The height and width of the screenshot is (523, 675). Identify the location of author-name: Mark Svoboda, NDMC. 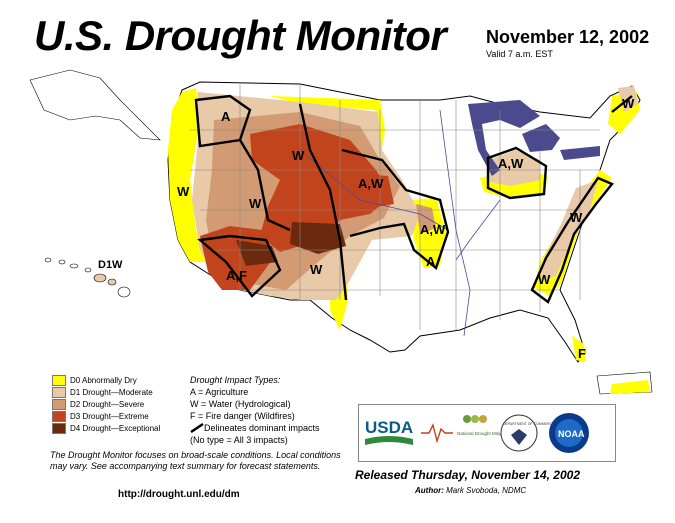
(486, 490).